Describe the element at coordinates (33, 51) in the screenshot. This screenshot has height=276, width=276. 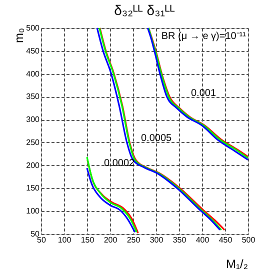
I see `y-tick-label: 450` at that location.